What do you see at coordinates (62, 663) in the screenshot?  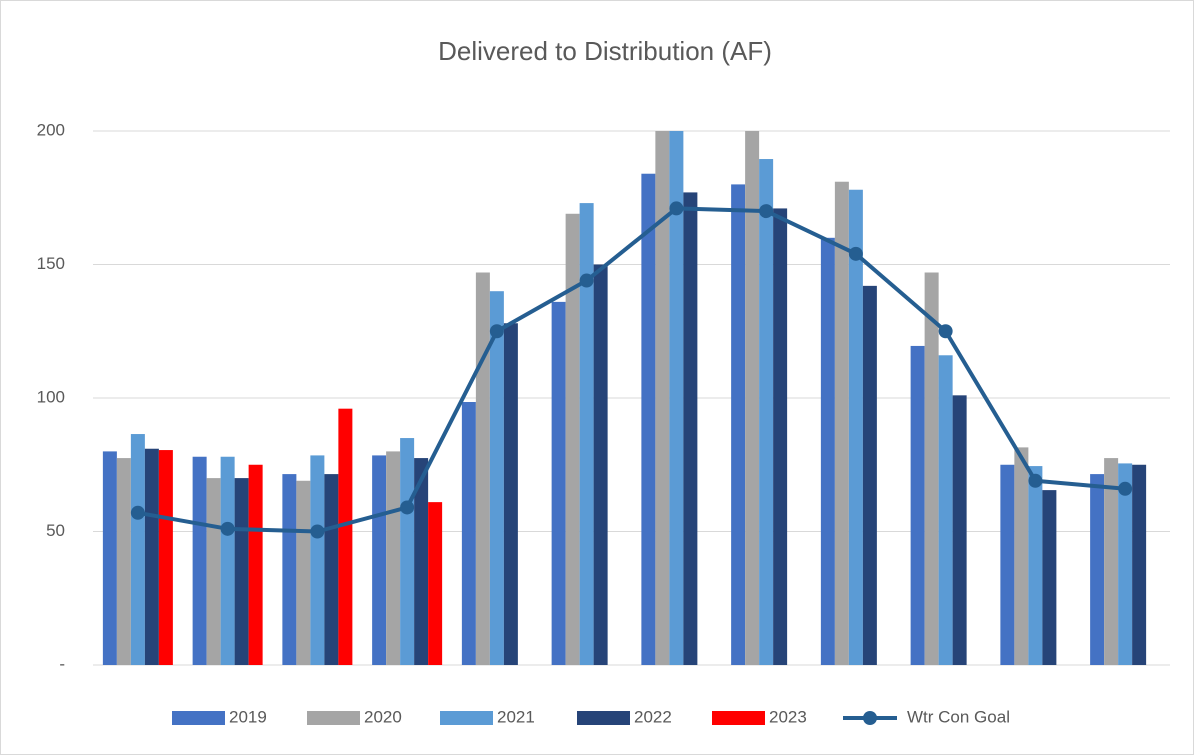 I see `y-tick-label: -` at bounding box center [62, 663].